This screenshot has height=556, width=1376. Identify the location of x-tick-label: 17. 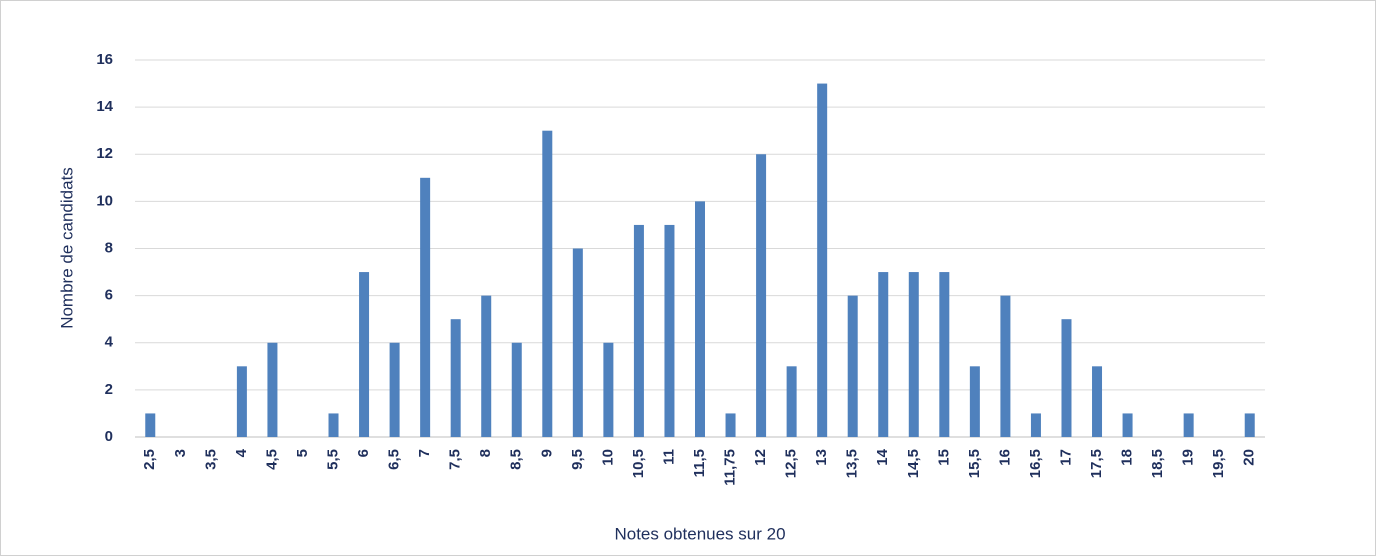
(1065, 457).